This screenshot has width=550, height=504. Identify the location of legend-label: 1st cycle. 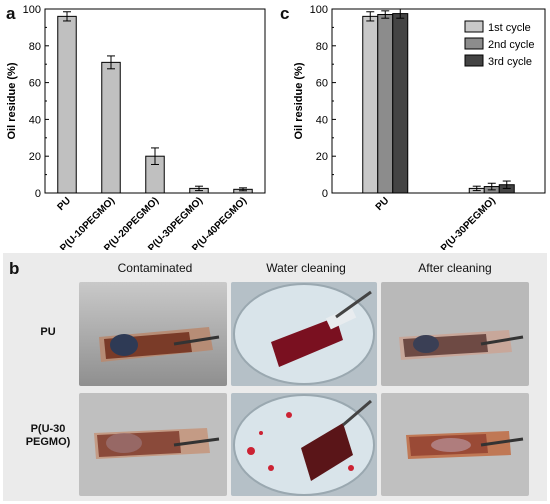
(509, 28).